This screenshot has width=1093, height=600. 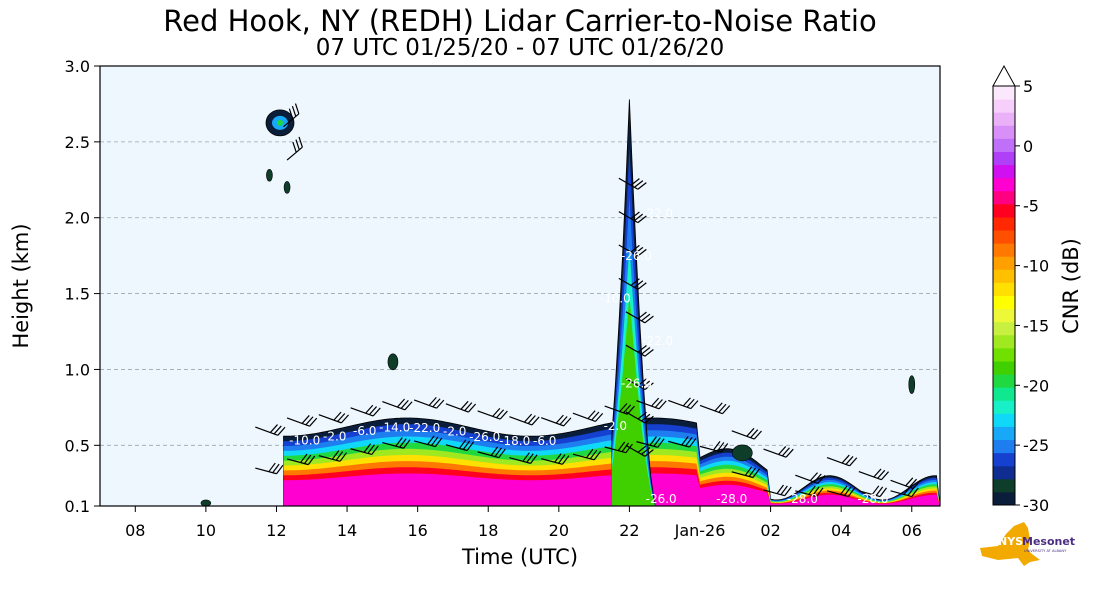 What do you see at coordinates (280, 122) in the screenshot?
I see `cloud-fragment-peak` at bounding box center [280, 122].